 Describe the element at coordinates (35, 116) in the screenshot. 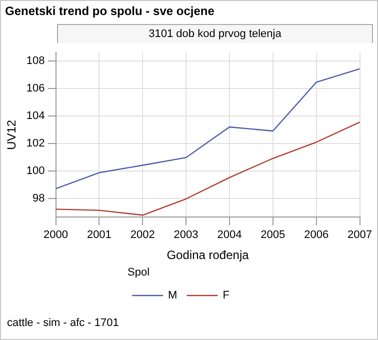

I see `y-tick-label: 104` at that location.